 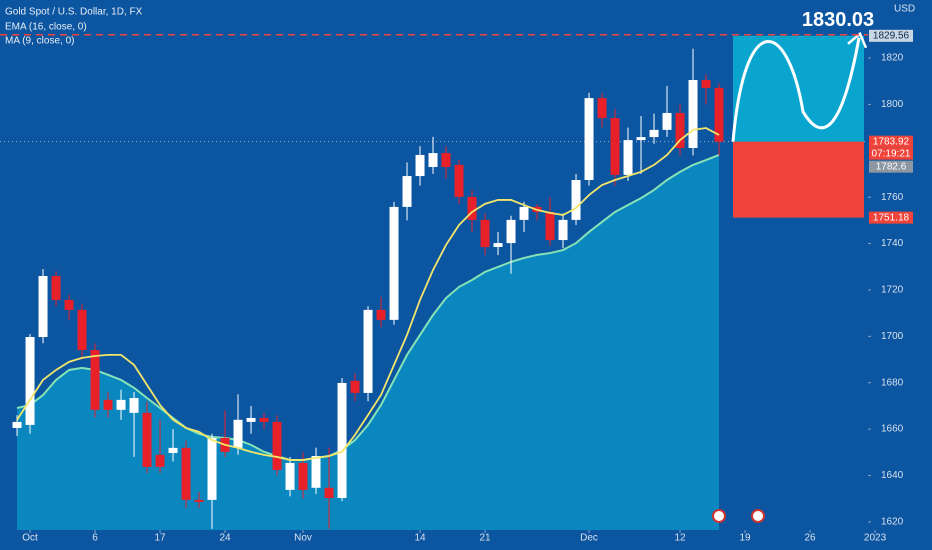 I want to click on countdown-box, so click(x=891, y=153).